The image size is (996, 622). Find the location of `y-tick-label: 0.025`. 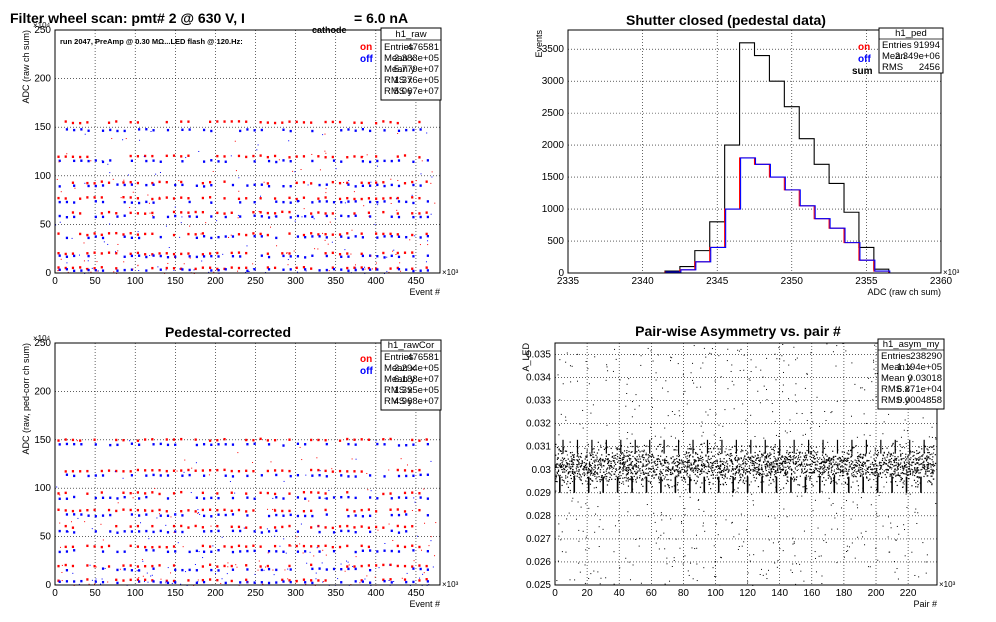

y-tick-label: 0.025 is located at coordinates (538, 585).